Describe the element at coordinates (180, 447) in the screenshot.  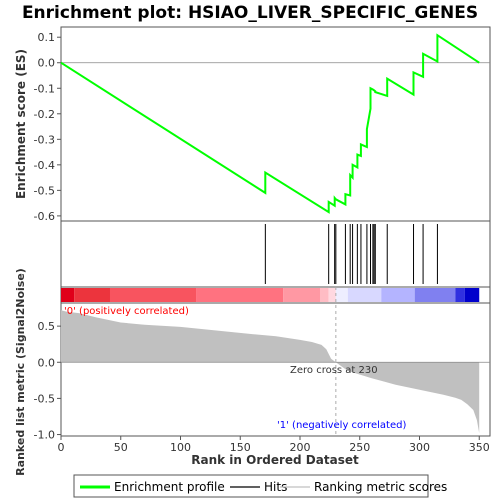
I see `x-tick-label: 100` at that location.